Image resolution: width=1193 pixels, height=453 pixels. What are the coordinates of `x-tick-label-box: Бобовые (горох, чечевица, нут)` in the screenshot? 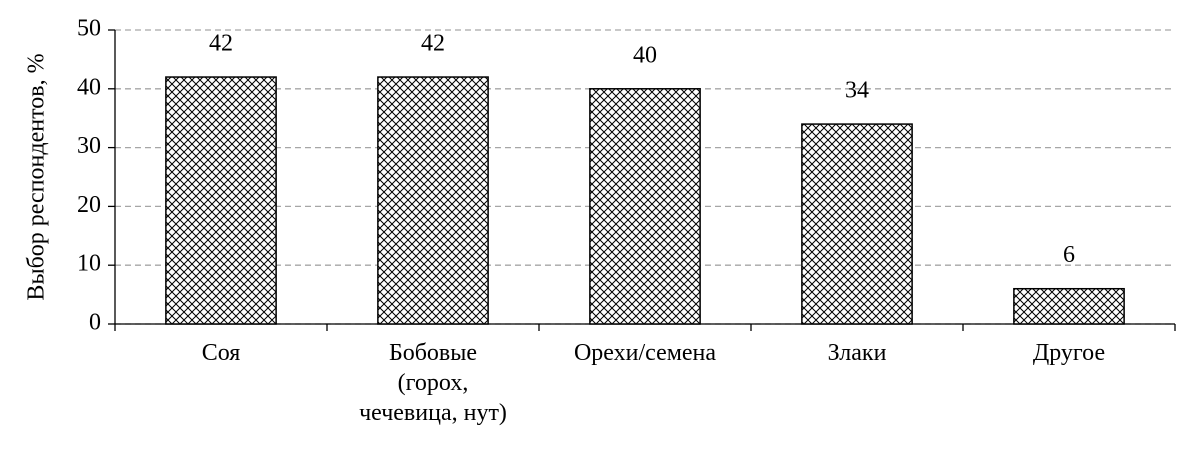 It's located at (433, 383).